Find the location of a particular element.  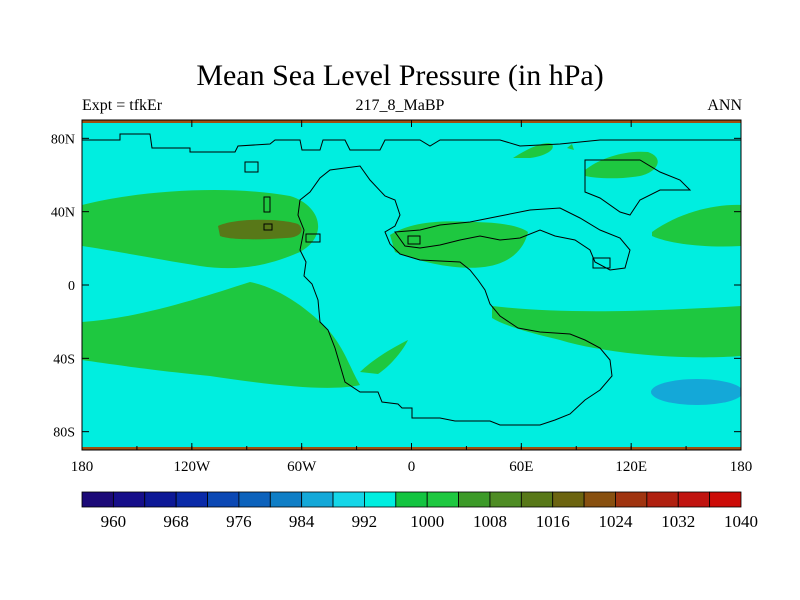

high-pressure-band-north-west is located at coordinates (200, 229).